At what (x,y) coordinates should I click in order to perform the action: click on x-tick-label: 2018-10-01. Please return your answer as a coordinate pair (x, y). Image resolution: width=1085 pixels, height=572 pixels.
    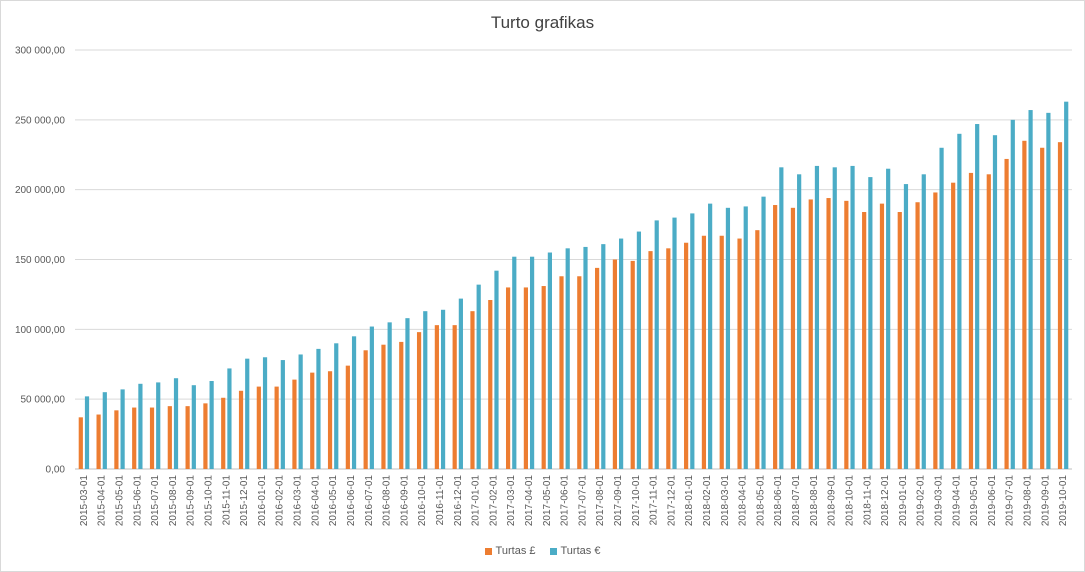
    Looking at the image, I should click on (849, 501).